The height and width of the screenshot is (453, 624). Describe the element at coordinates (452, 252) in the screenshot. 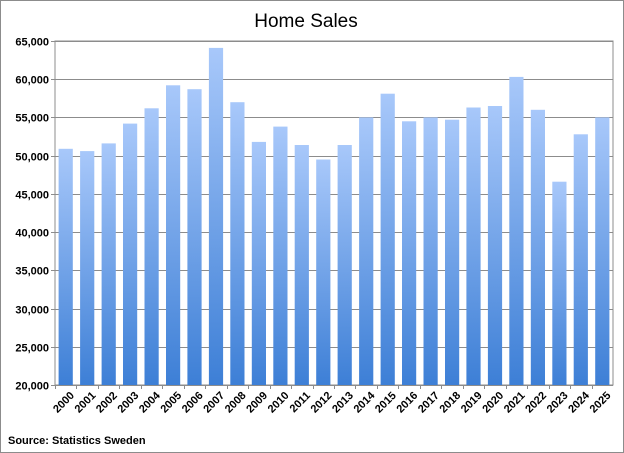

I see `bar-2018` at that location.